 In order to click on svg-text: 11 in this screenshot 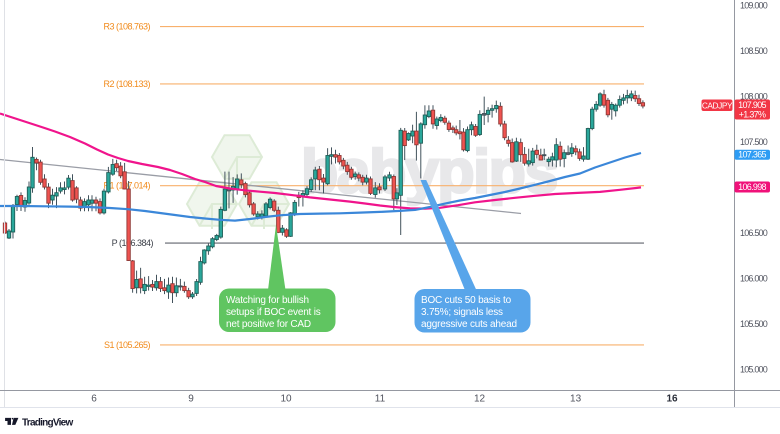, I will do `click(380, 399)`.